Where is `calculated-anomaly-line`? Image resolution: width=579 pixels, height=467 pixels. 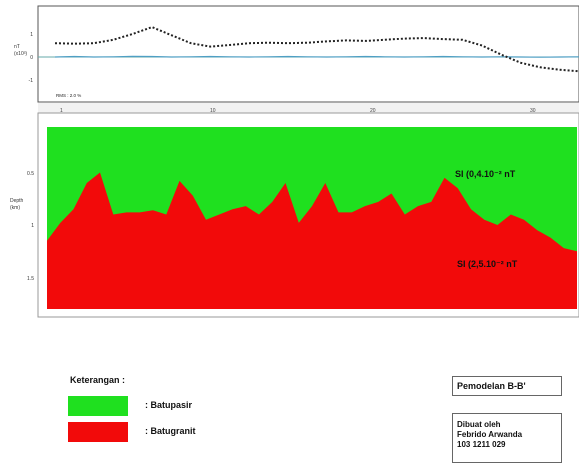 calculated-anomaly-line is located at coordinates (316, 56).